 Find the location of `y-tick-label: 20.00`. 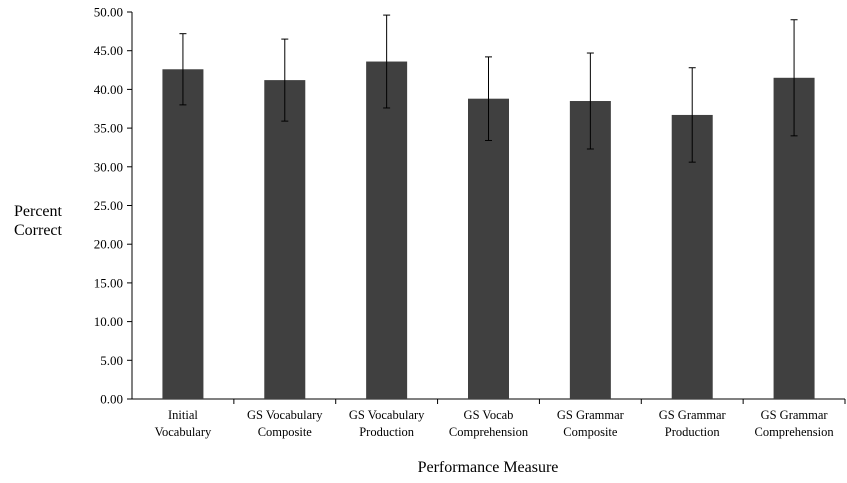

y-tick-label: 20.00 is located at coordinates (108, 244).